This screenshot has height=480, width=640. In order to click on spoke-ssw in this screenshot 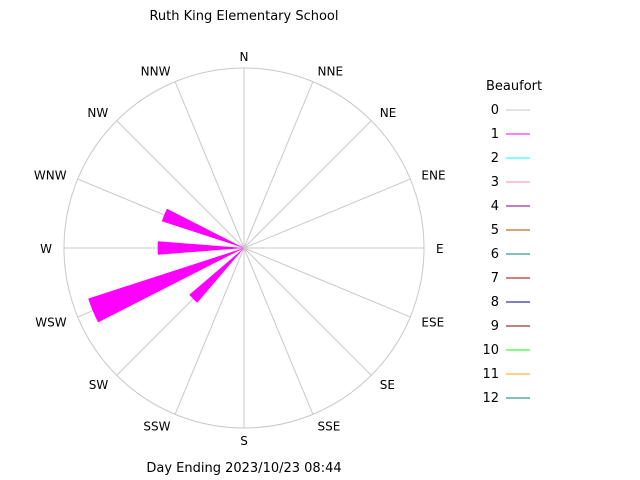, I will do `click(209, 331)`.